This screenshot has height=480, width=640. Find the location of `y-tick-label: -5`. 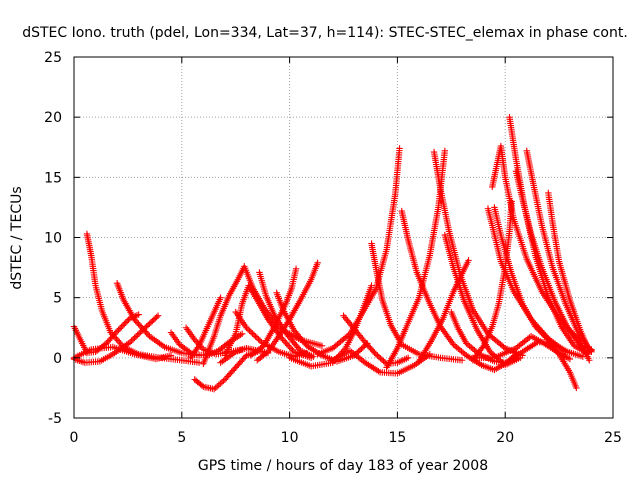

y-tick-label: -5 is located at coordinates (55, 419).